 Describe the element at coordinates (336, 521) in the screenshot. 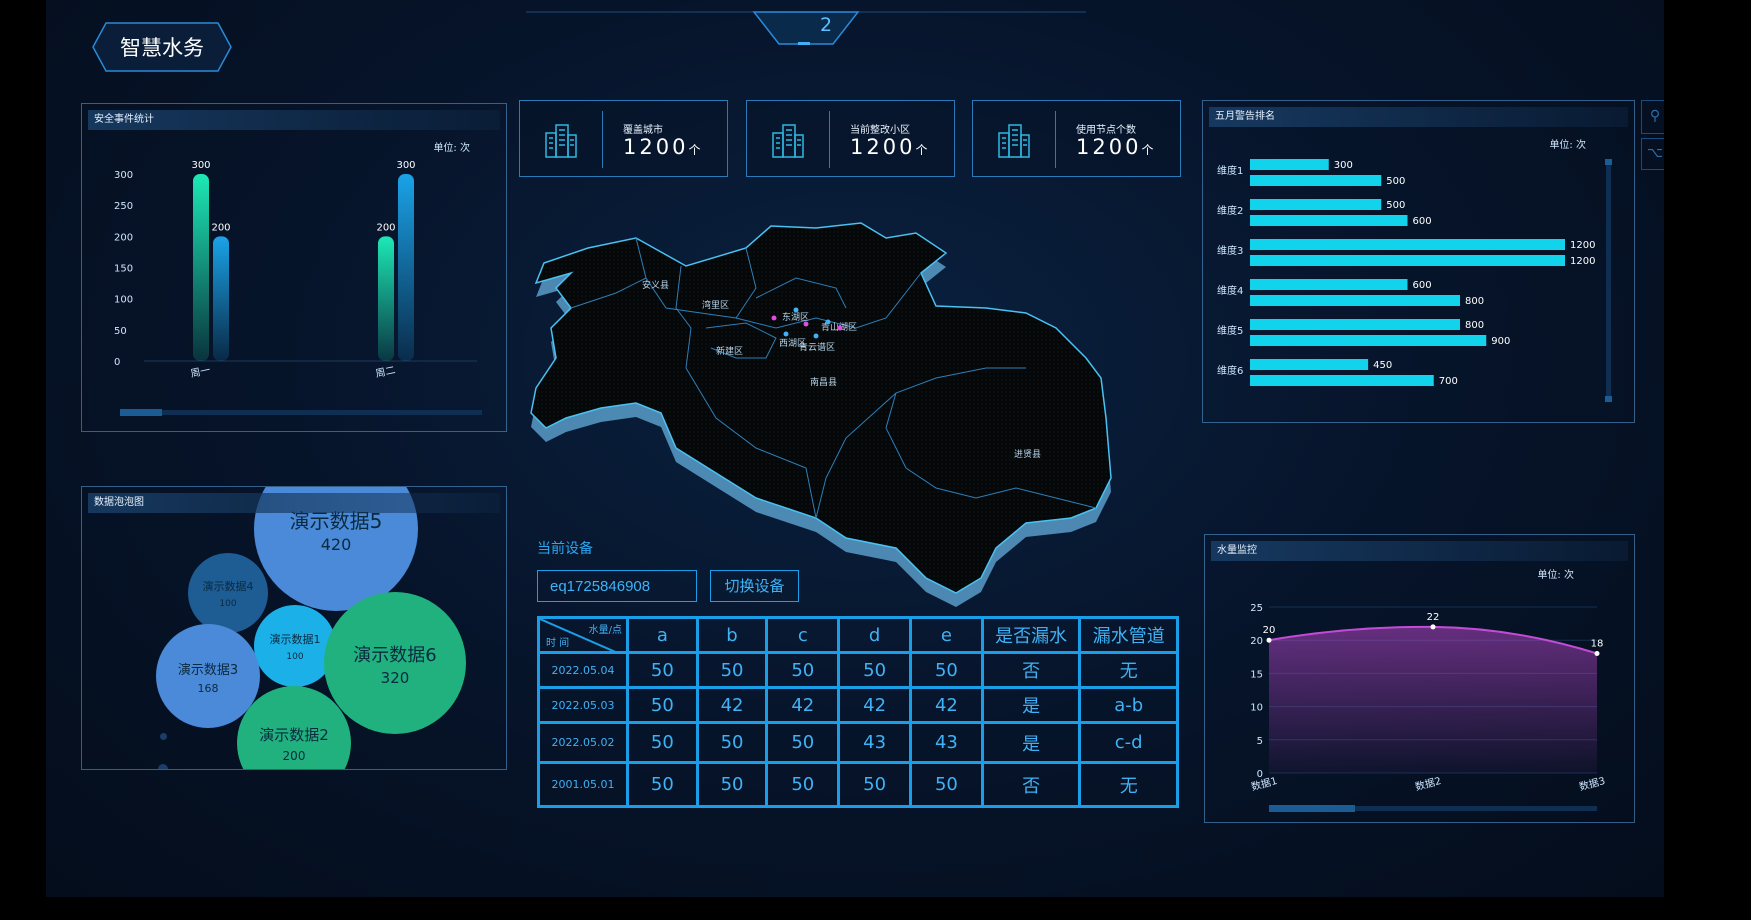

I see `bubble-name: 演示数据5` at that location.